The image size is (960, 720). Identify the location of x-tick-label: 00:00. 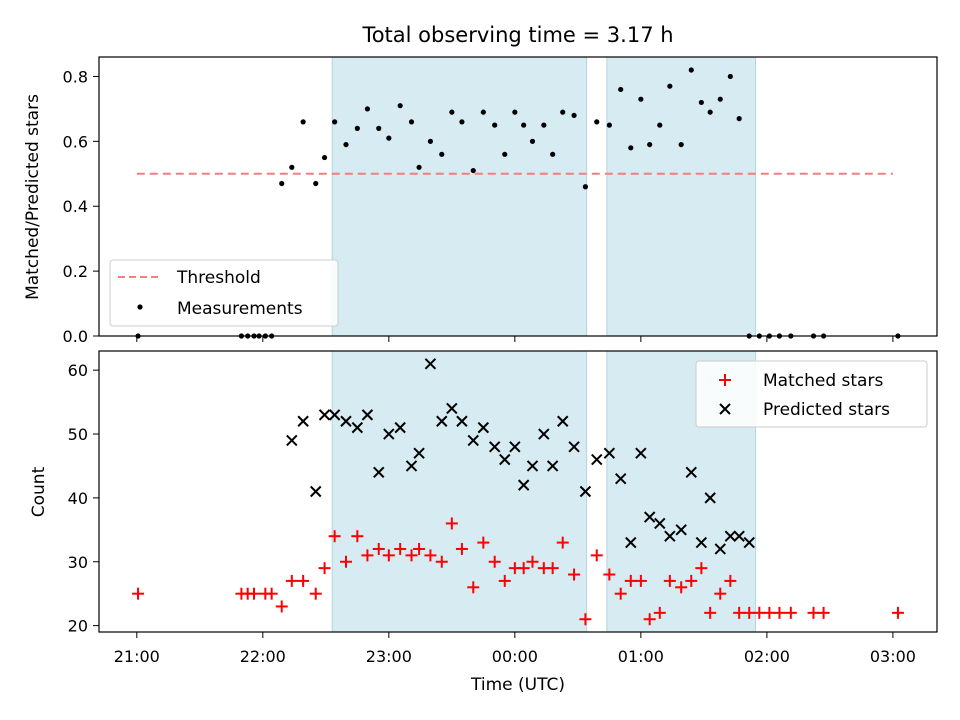
(515, 656).